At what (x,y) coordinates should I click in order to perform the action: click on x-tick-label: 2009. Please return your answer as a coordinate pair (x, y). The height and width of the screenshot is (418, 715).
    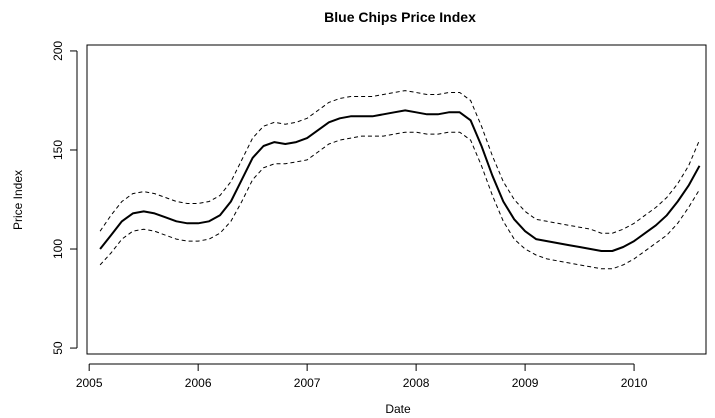
    Looking at the image, I should click on (525, 383).